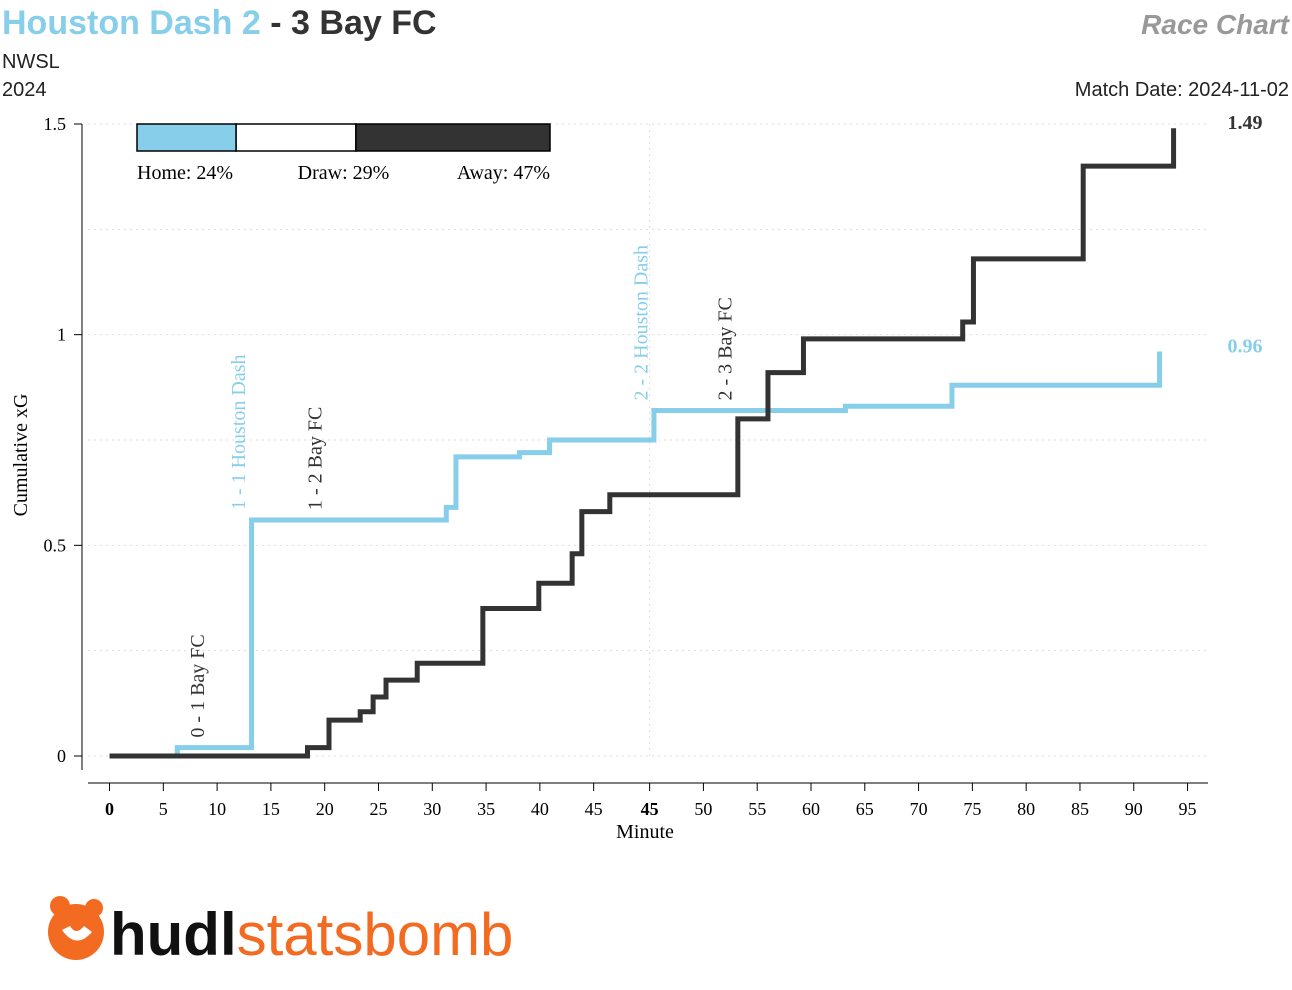 The height and width of the screenshot is (990, 1292). What do you see at coordinates (1026, 809) in the screenshot?
I see `x-tick-label: 80` at bounding box center [1026, 809].